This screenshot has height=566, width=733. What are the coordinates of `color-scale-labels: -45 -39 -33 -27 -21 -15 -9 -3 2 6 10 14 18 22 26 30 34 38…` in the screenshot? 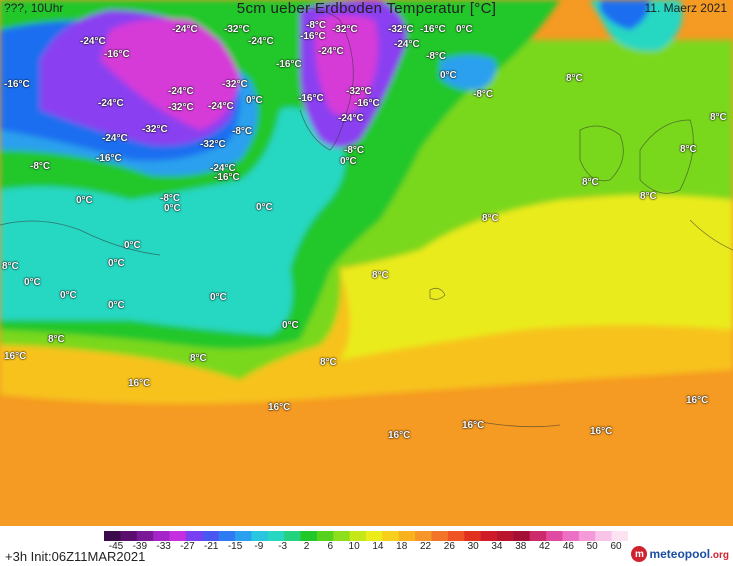 It's located at (374, 547).